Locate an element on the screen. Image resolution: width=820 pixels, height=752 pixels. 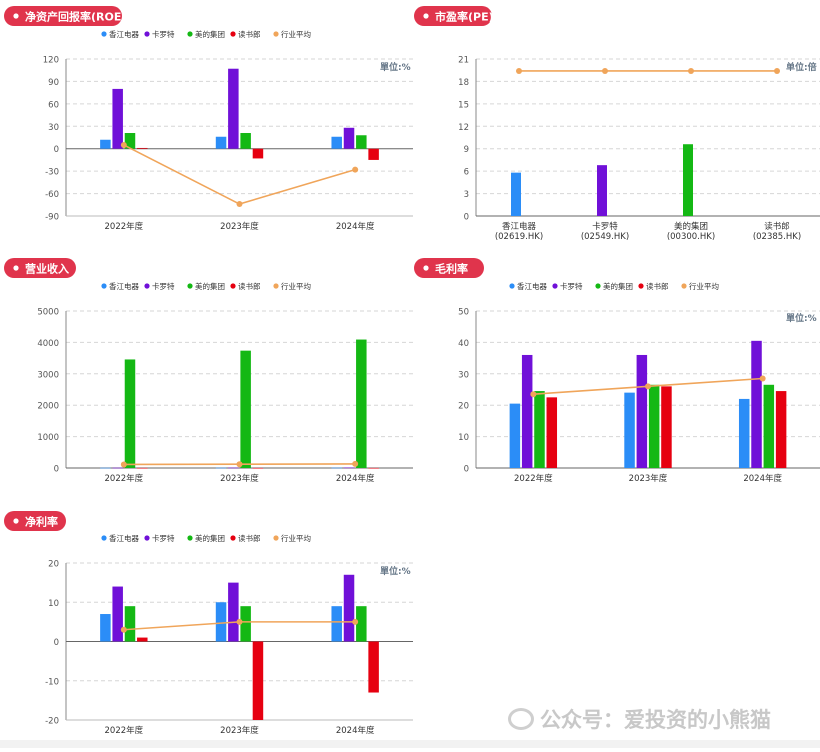
x-tick-label: (02549.HK) is located at coordinates (605, 237).